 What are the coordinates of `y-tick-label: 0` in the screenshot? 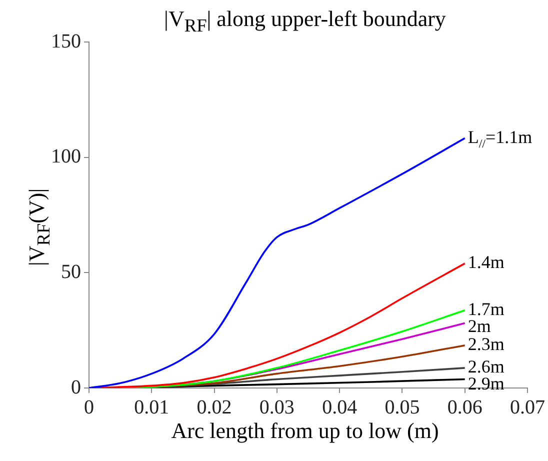 It's located at (76, 387).